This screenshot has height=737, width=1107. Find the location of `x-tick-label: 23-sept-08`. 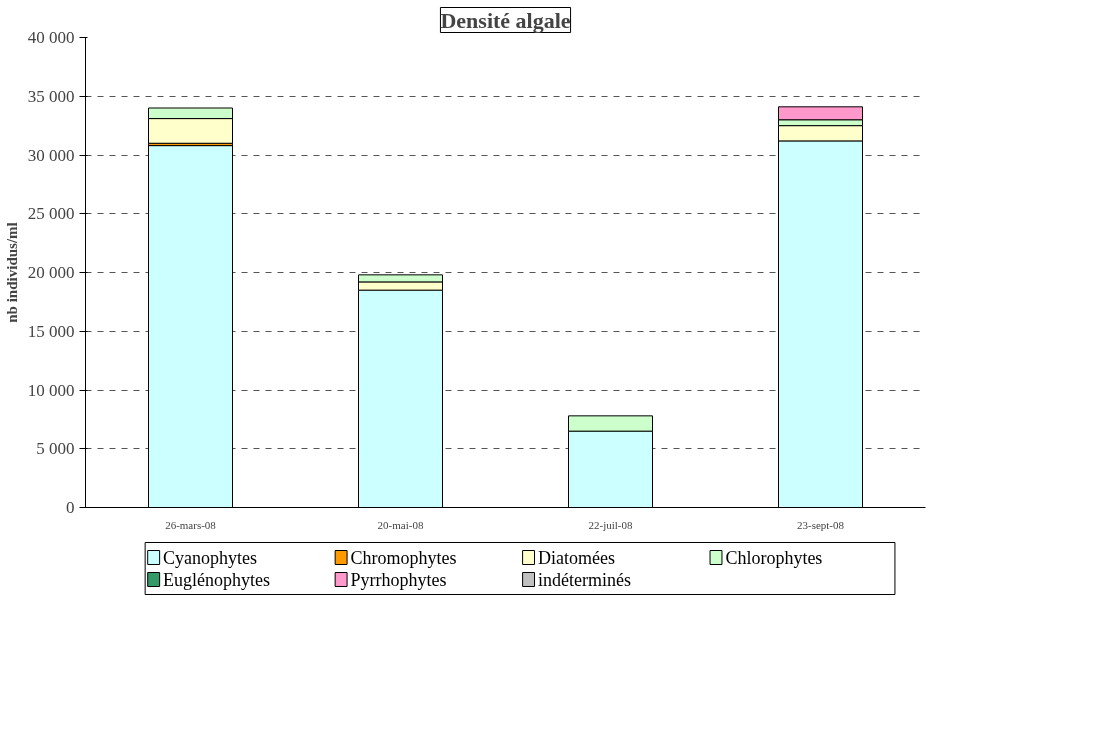

x-tick-label: 23-sept-08 is located at coordinates (820, 524).